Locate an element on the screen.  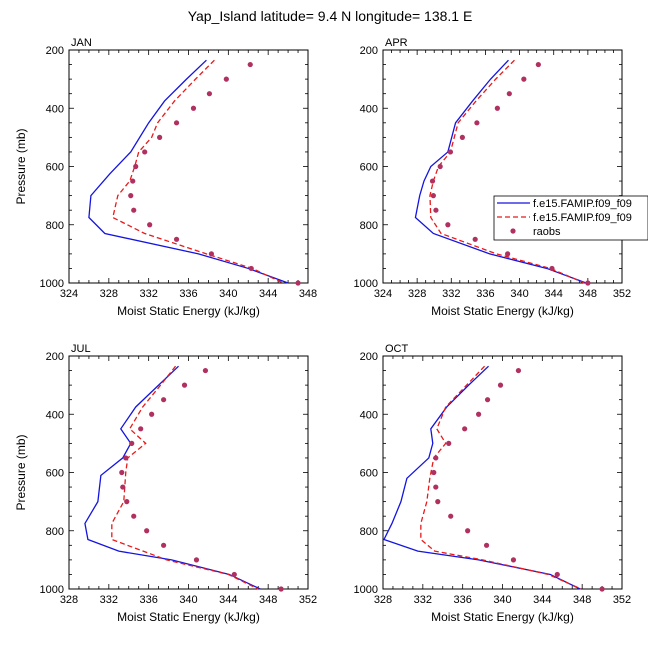
panel-label: APR is located at coordinates (396, 43).